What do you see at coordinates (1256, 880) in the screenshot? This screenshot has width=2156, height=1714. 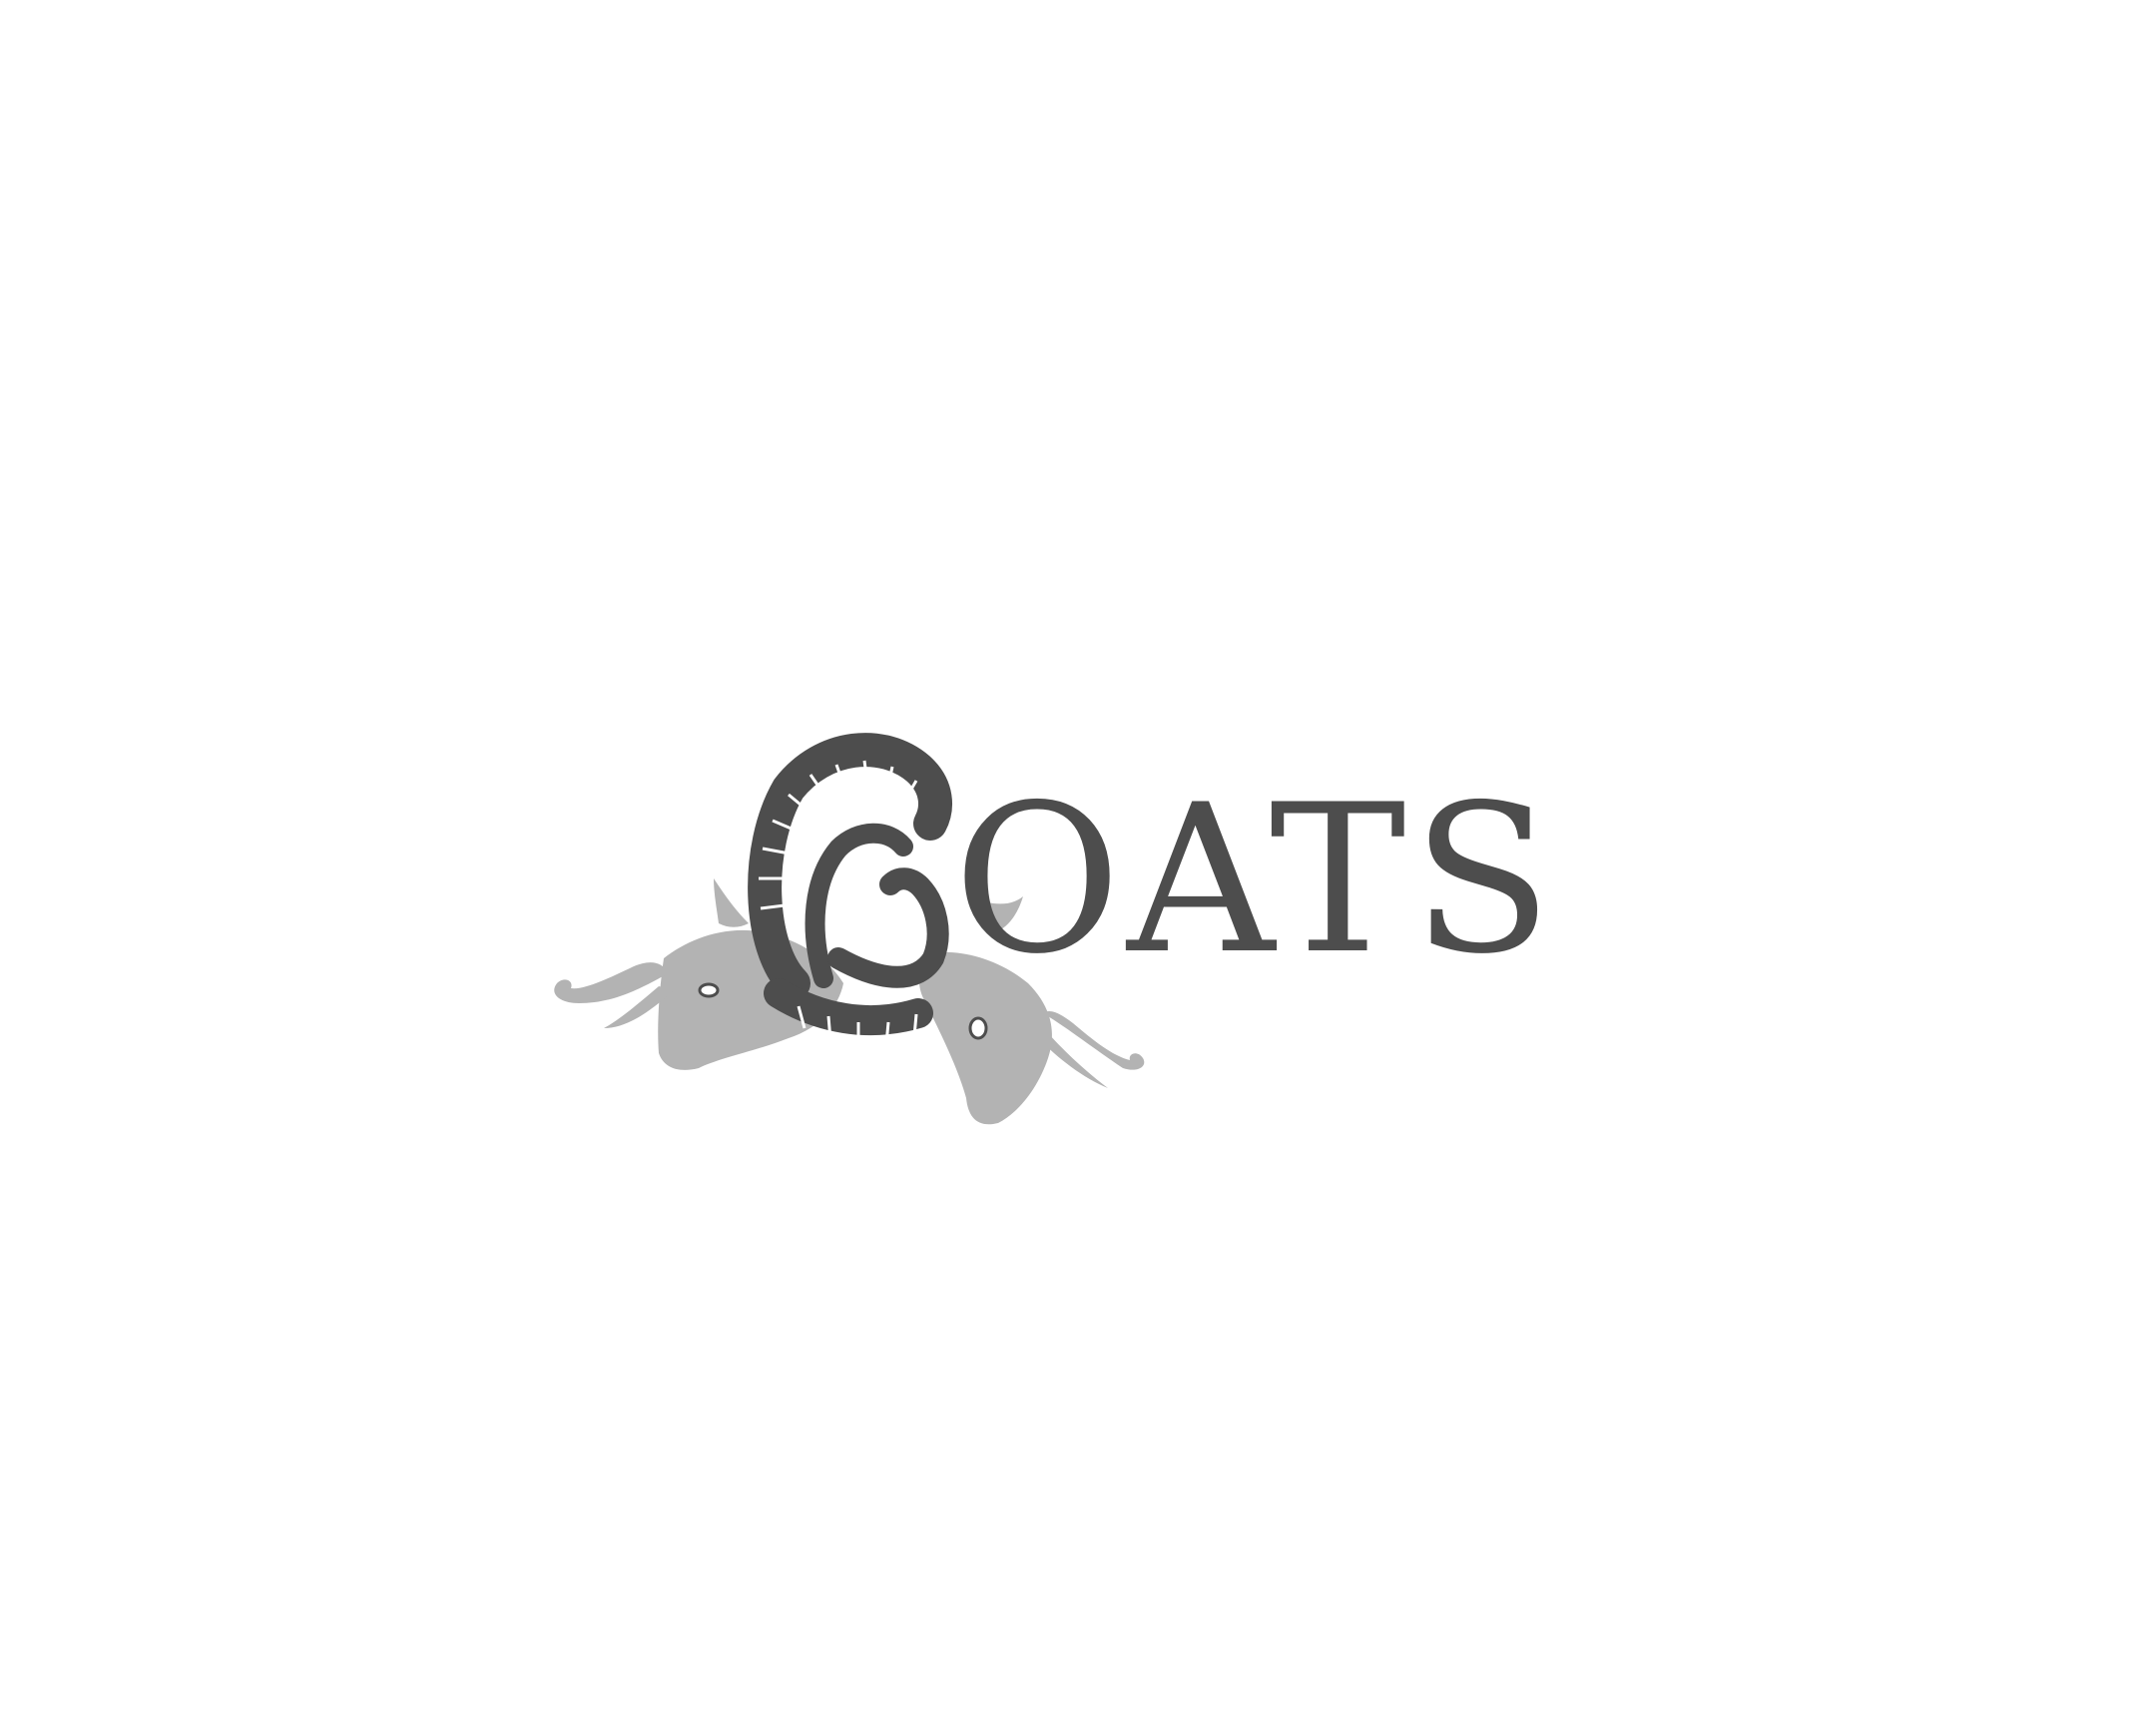 I see `brand-wordmark: OATS` at bounding box center [1256, 880].